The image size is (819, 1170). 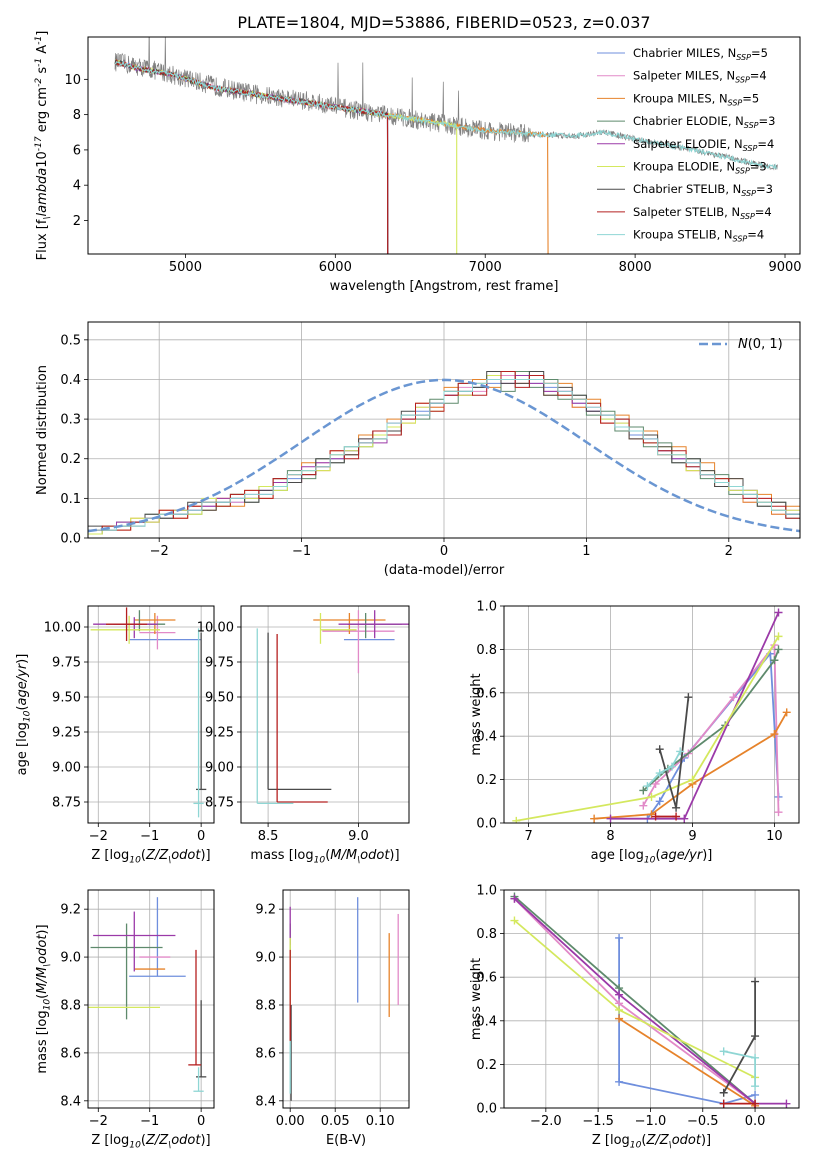 I want to click on text-span: age/yr, so click(x=22, y=683).